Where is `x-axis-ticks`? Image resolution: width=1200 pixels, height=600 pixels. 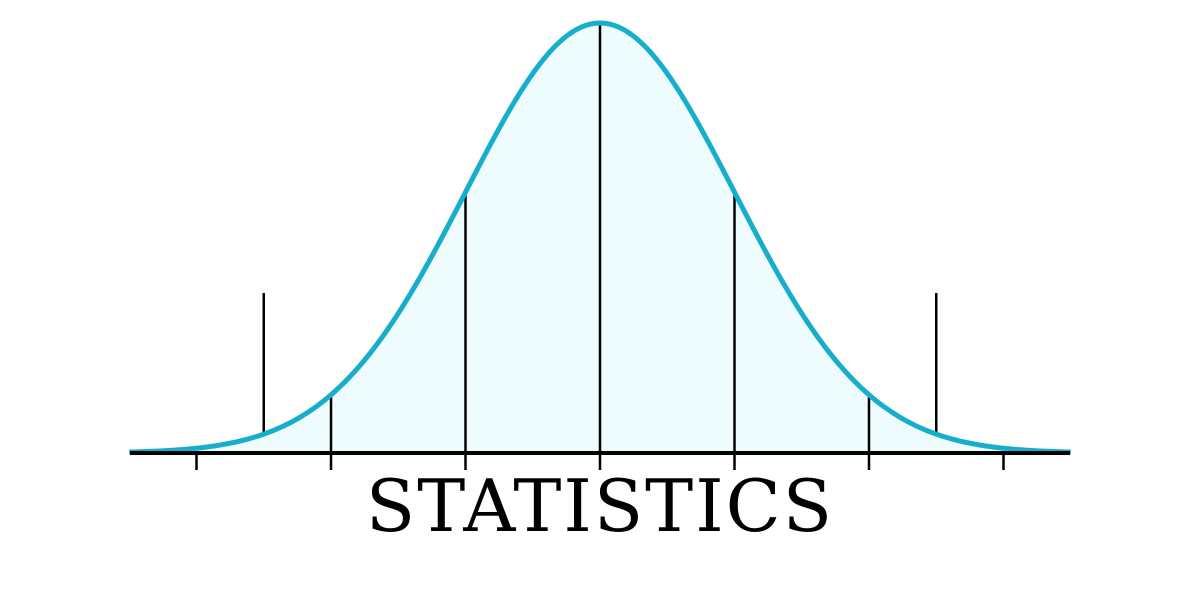 x-axis-ticks is located at coordinates (600, 461).